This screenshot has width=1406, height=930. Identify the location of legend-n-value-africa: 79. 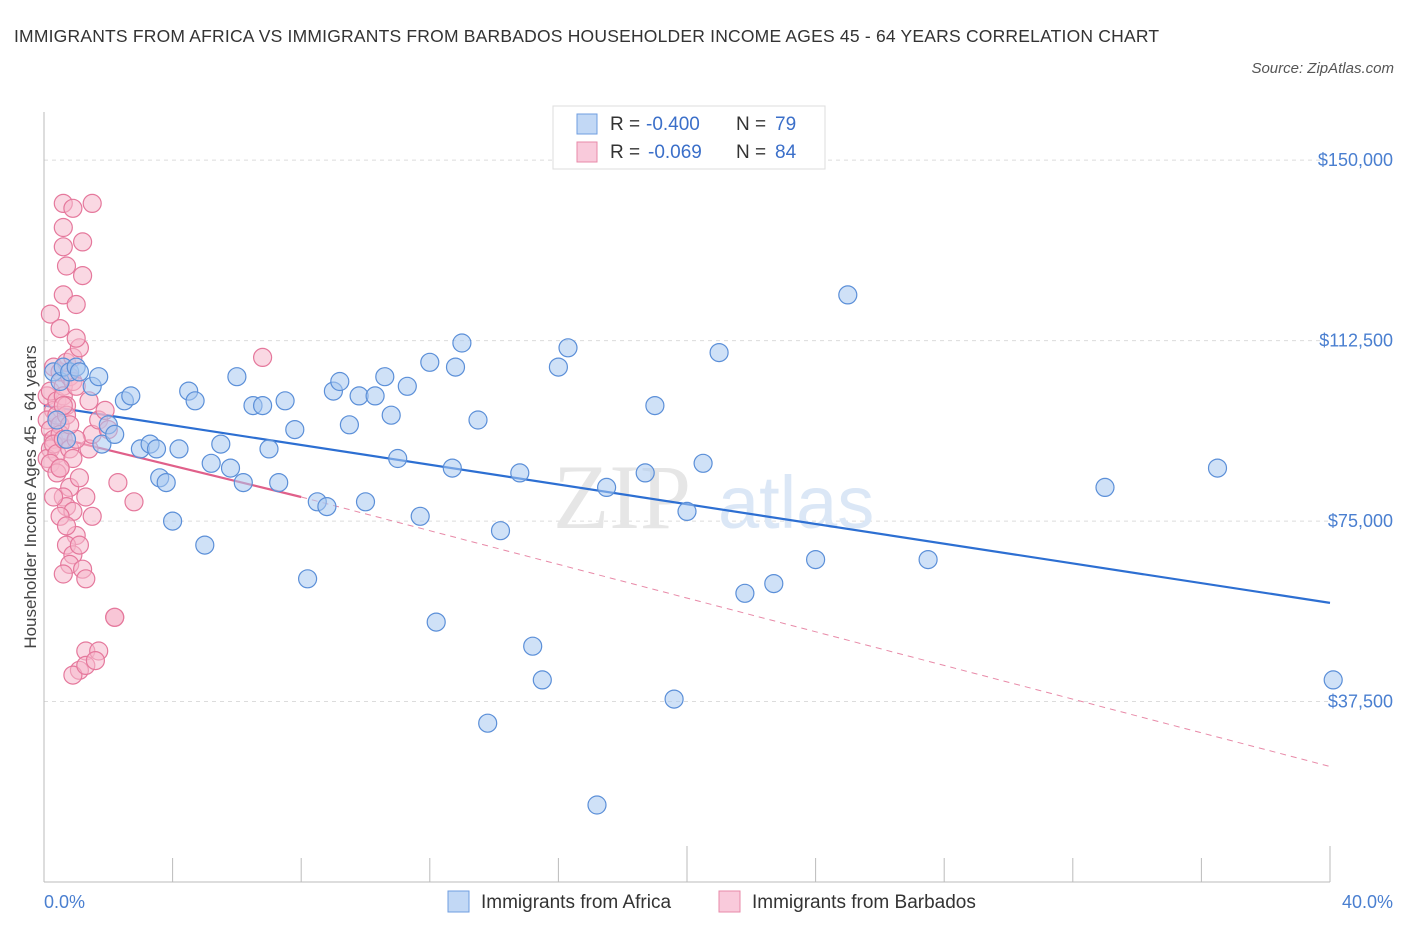
(785, 124).